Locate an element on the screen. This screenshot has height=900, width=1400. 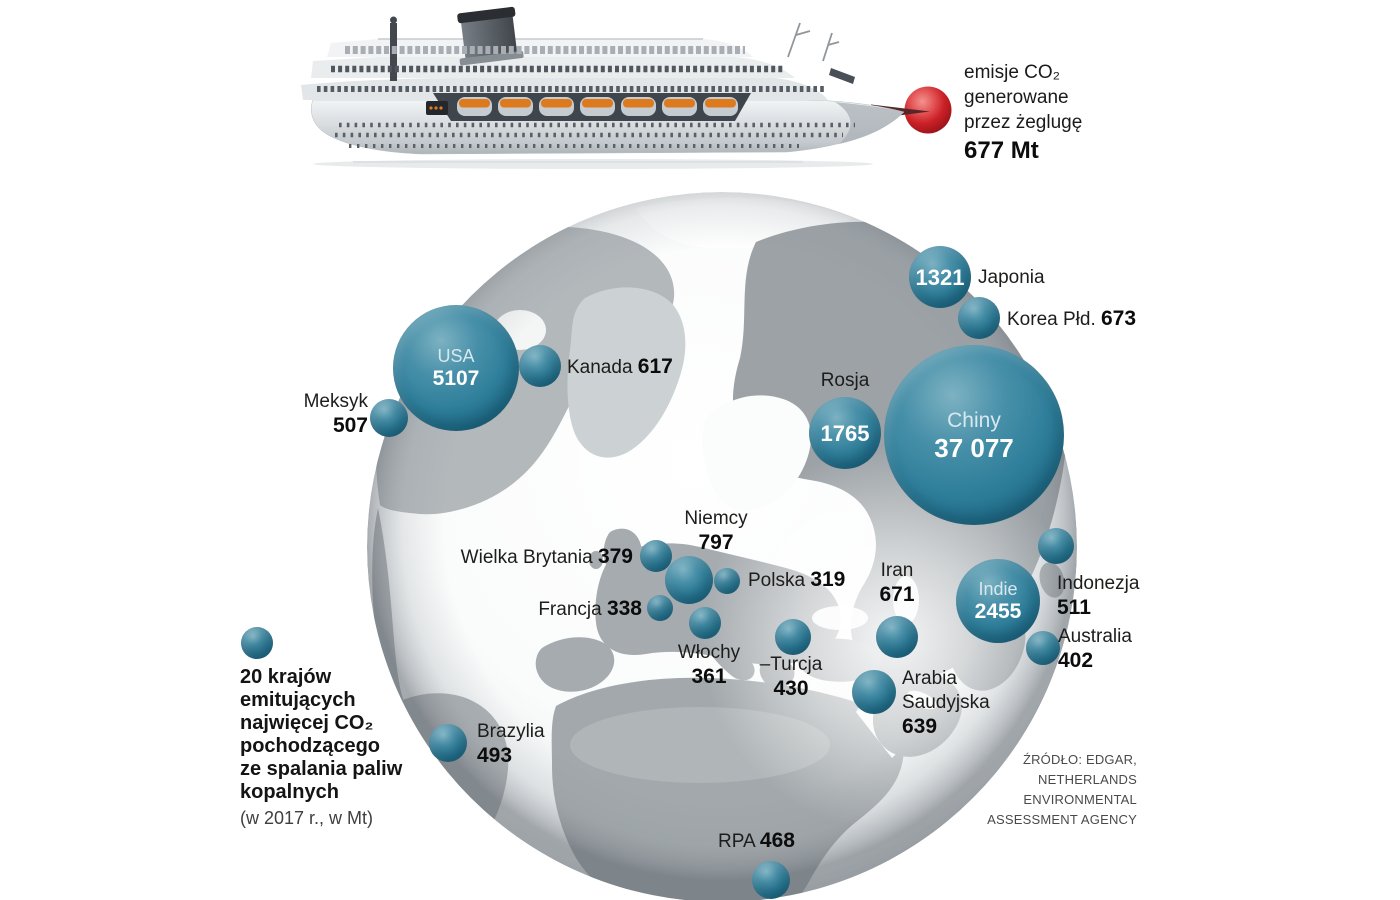
legend-line: kopalnych is located at coordinates (289, 792).